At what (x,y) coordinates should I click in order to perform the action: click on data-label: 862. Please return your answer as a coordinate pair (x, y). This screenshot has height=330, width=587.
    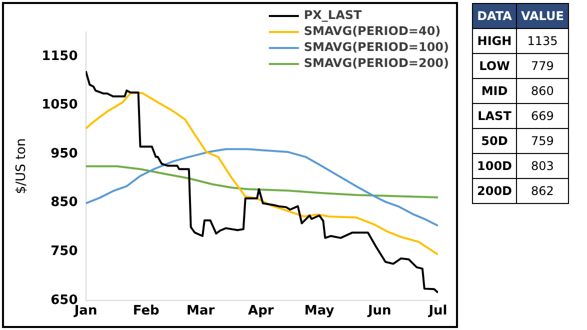
    Looking at the image, I should click on (542, 191).